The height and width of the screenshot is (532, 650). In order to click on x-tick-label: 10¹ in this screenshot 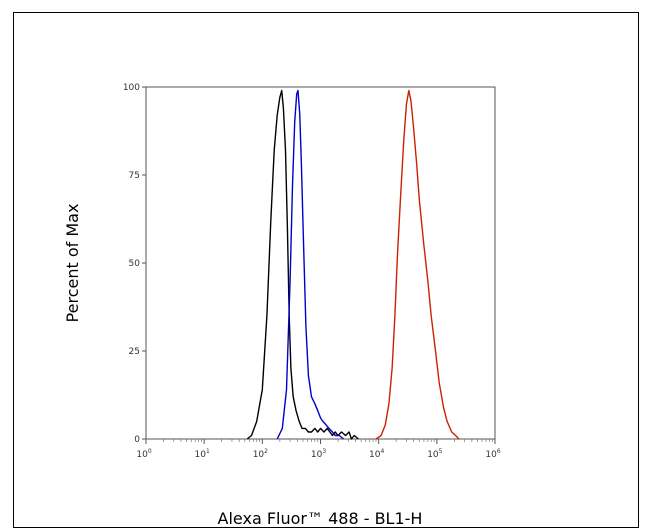, I will do `click(202, 454)`.